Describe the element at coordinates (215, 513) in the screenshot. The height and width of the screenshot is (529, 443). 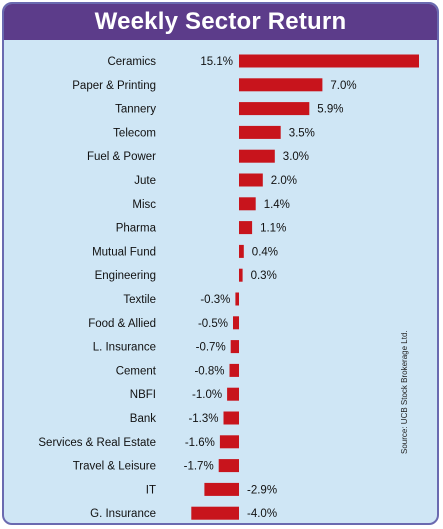
I see `bar-g-insurance` at that location.